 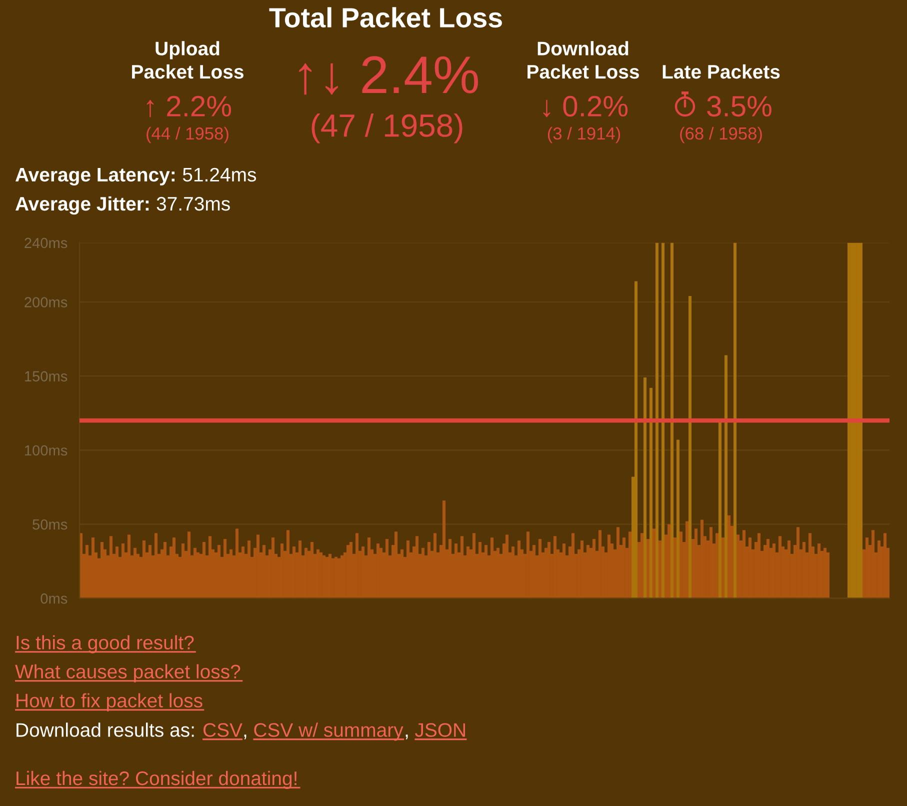 What do you see at coordinates (54, 598) in the screenshot?
I see `y-tick-label: 0ms` at bounding box center [54, 598].